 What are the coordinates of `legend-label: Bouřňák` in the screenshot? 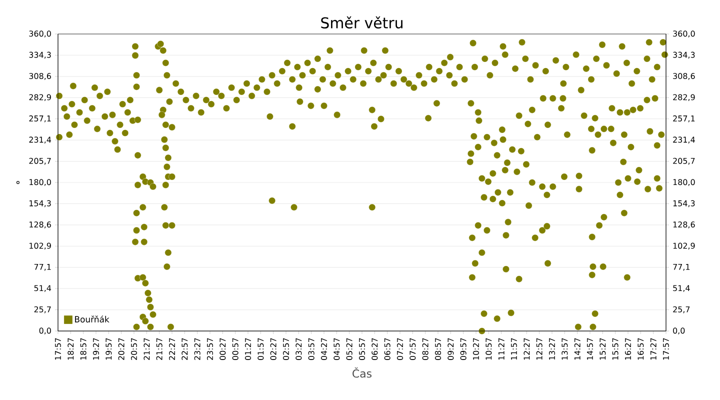 It's located at (92, 319).